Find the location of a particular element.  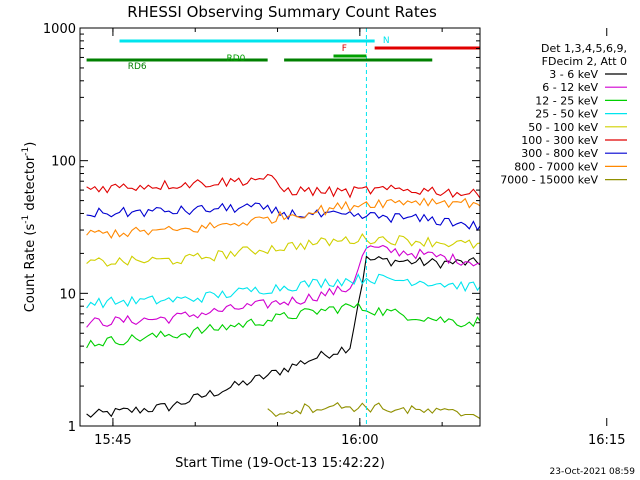

x-tick-label-1: 16:00 is located at coordinates (359, 440).